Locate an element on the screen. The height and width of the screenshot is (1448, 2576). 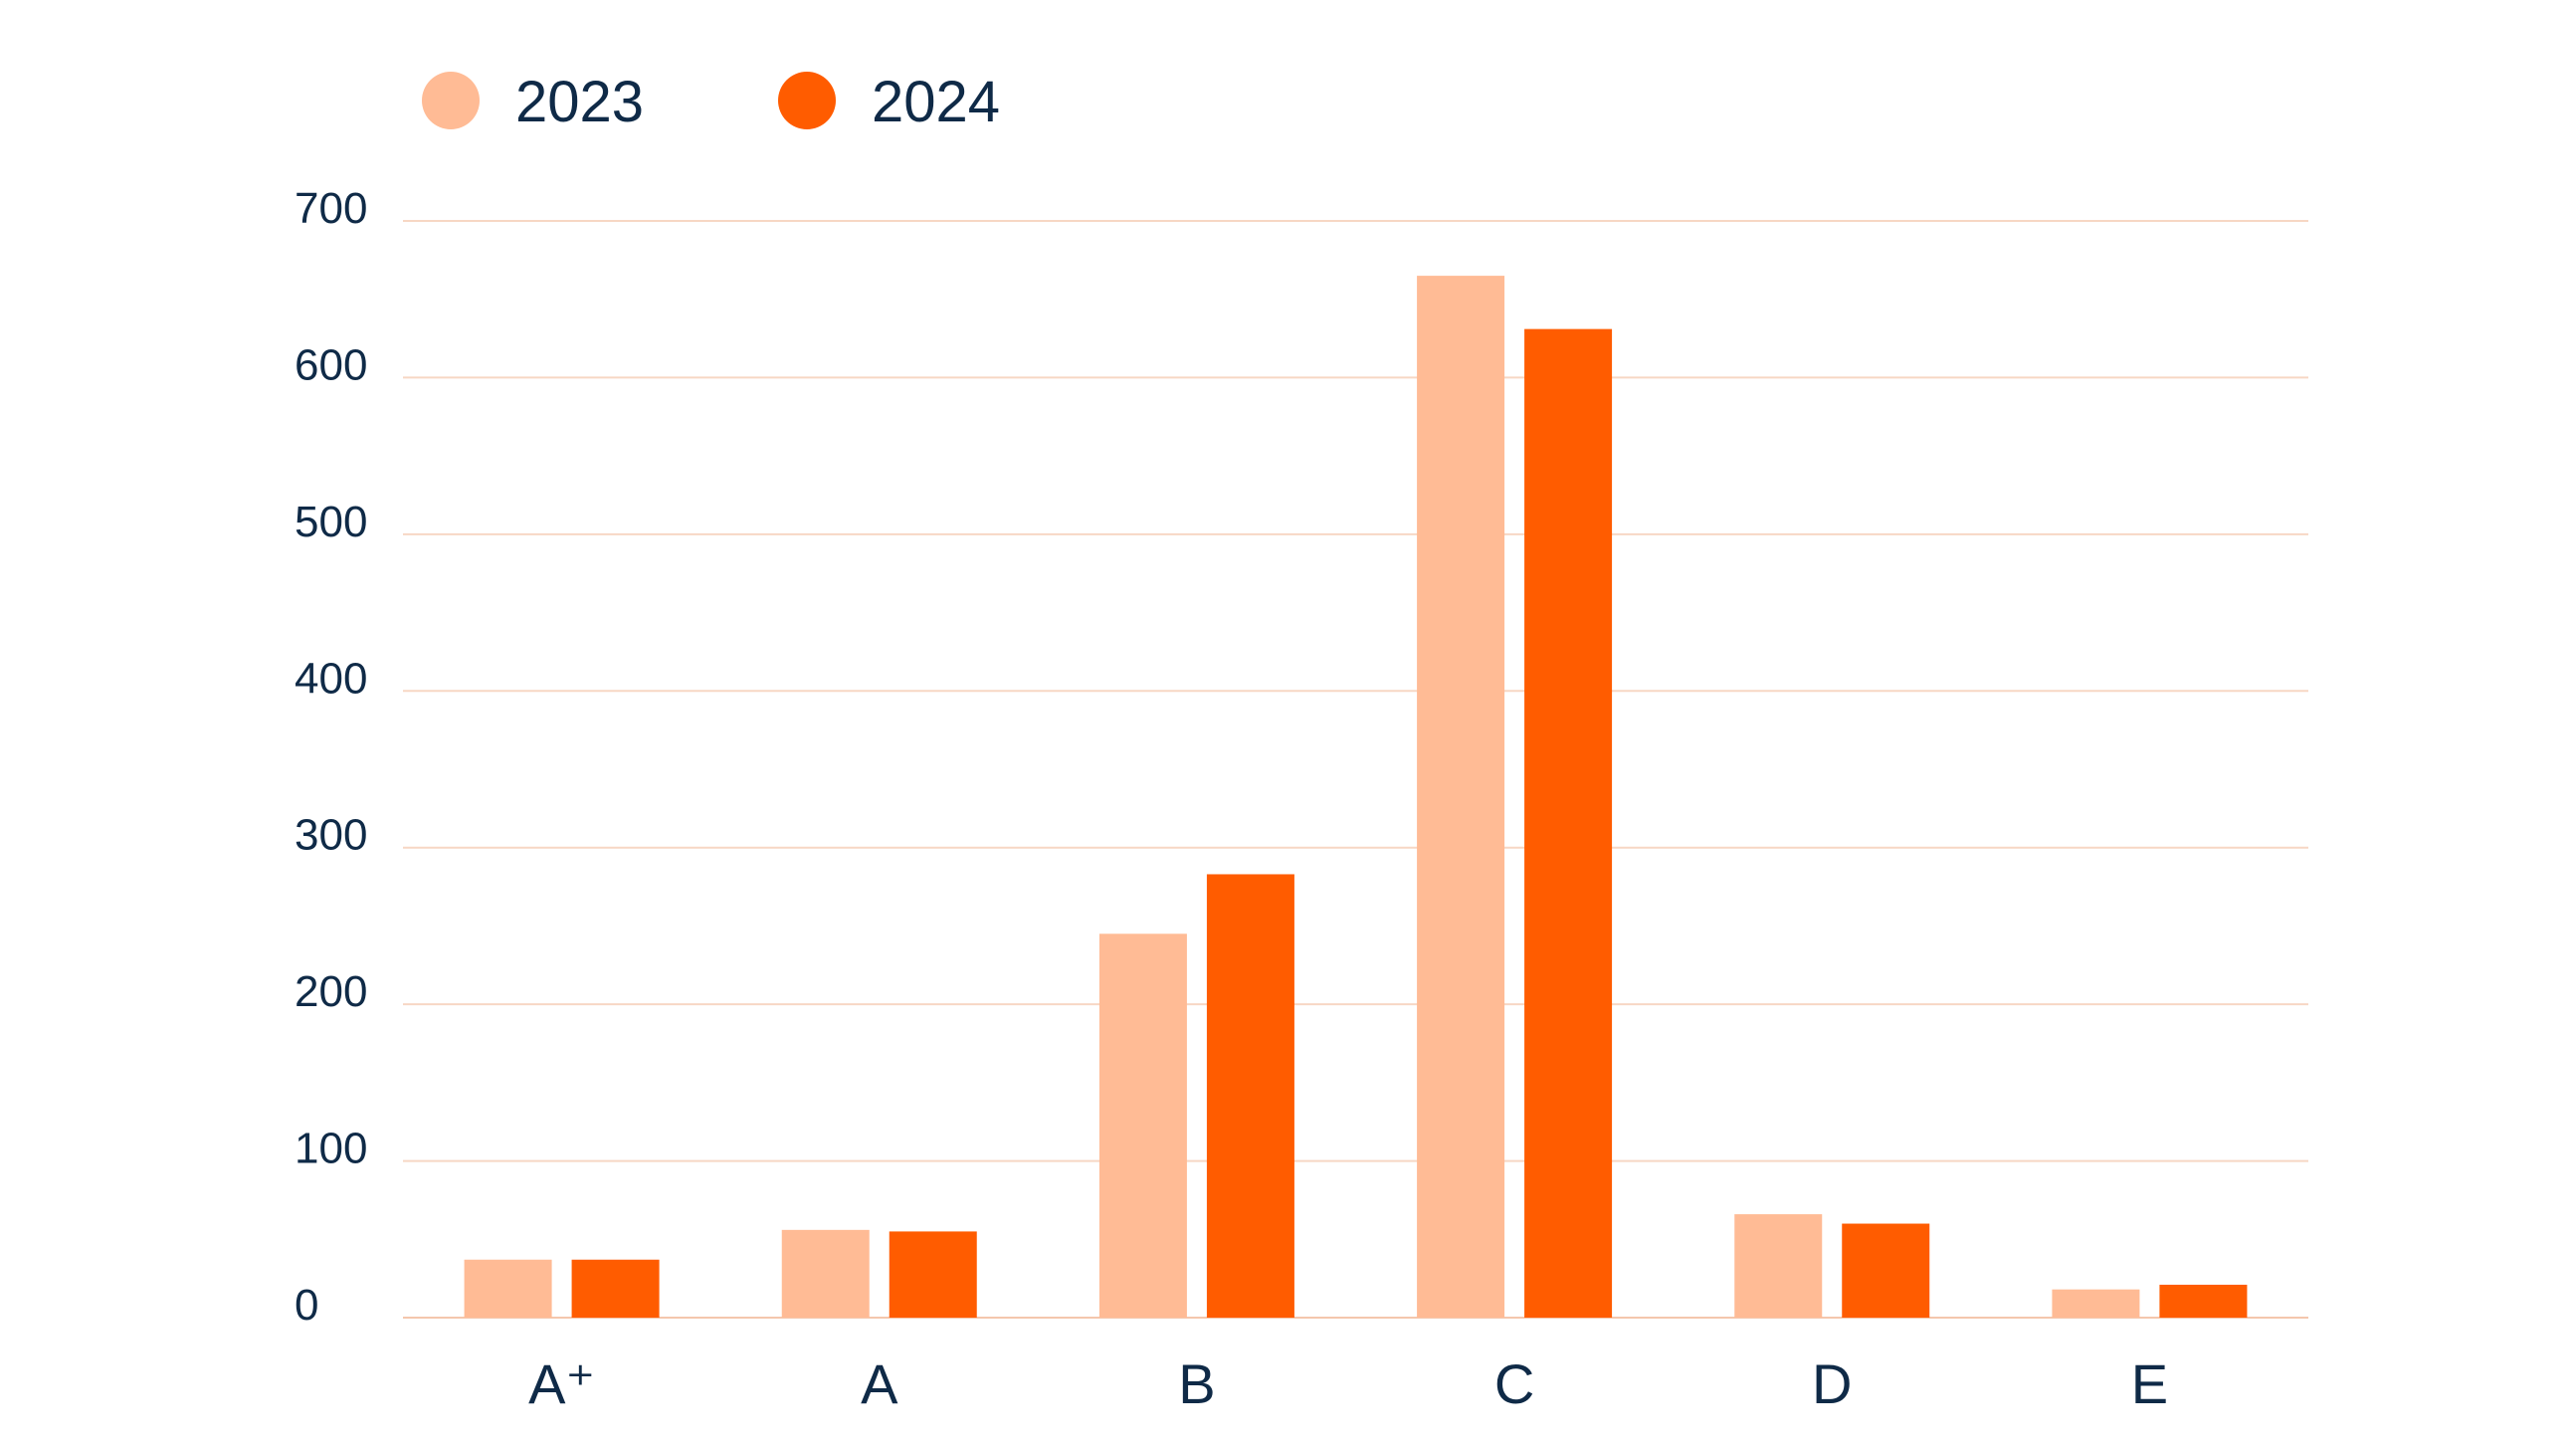
x-tick-label: D is located at coordinates (1832, 1383).